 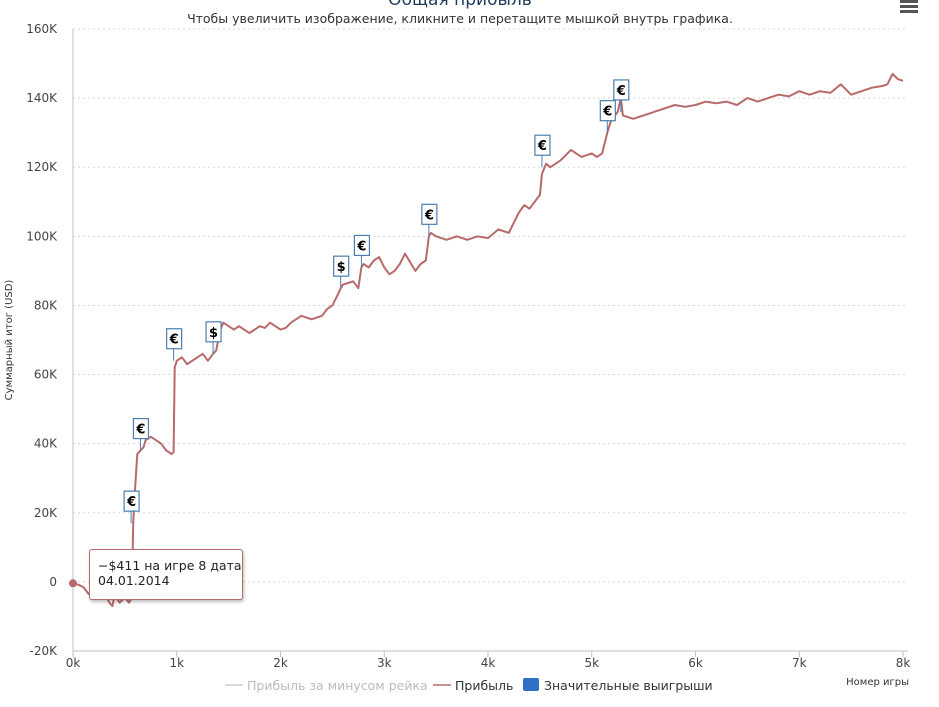 What do you see at coordinates (909, 6) in the screenshot?
I see `hamburger-menu-icon` at bounding box center [909, 6].